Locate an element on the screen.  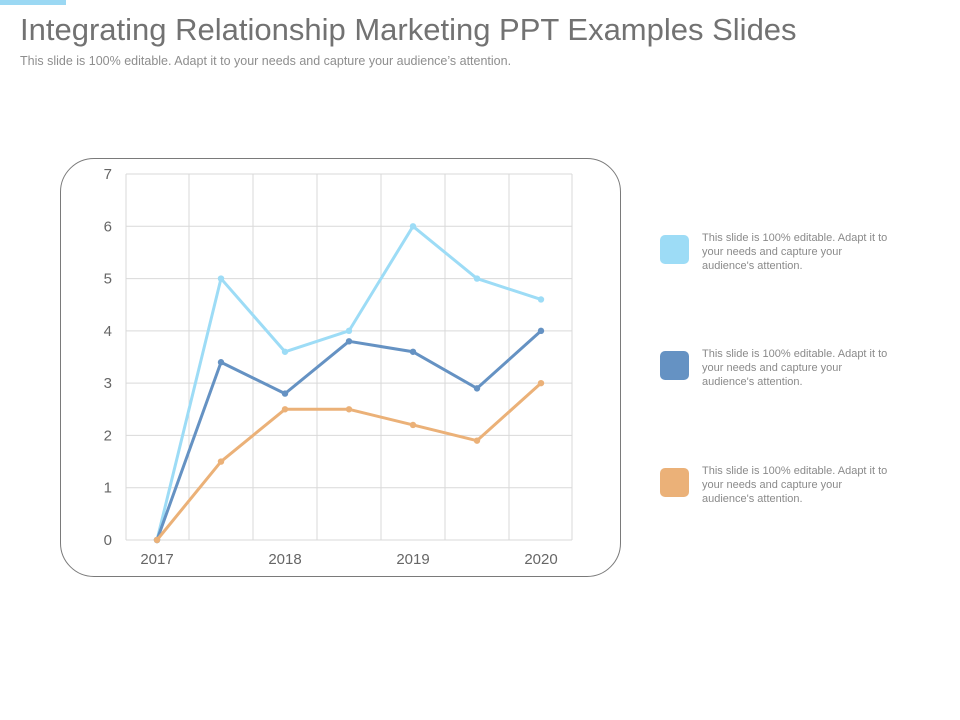
y-tick-label: 5 is located at coordinates (108, 279).